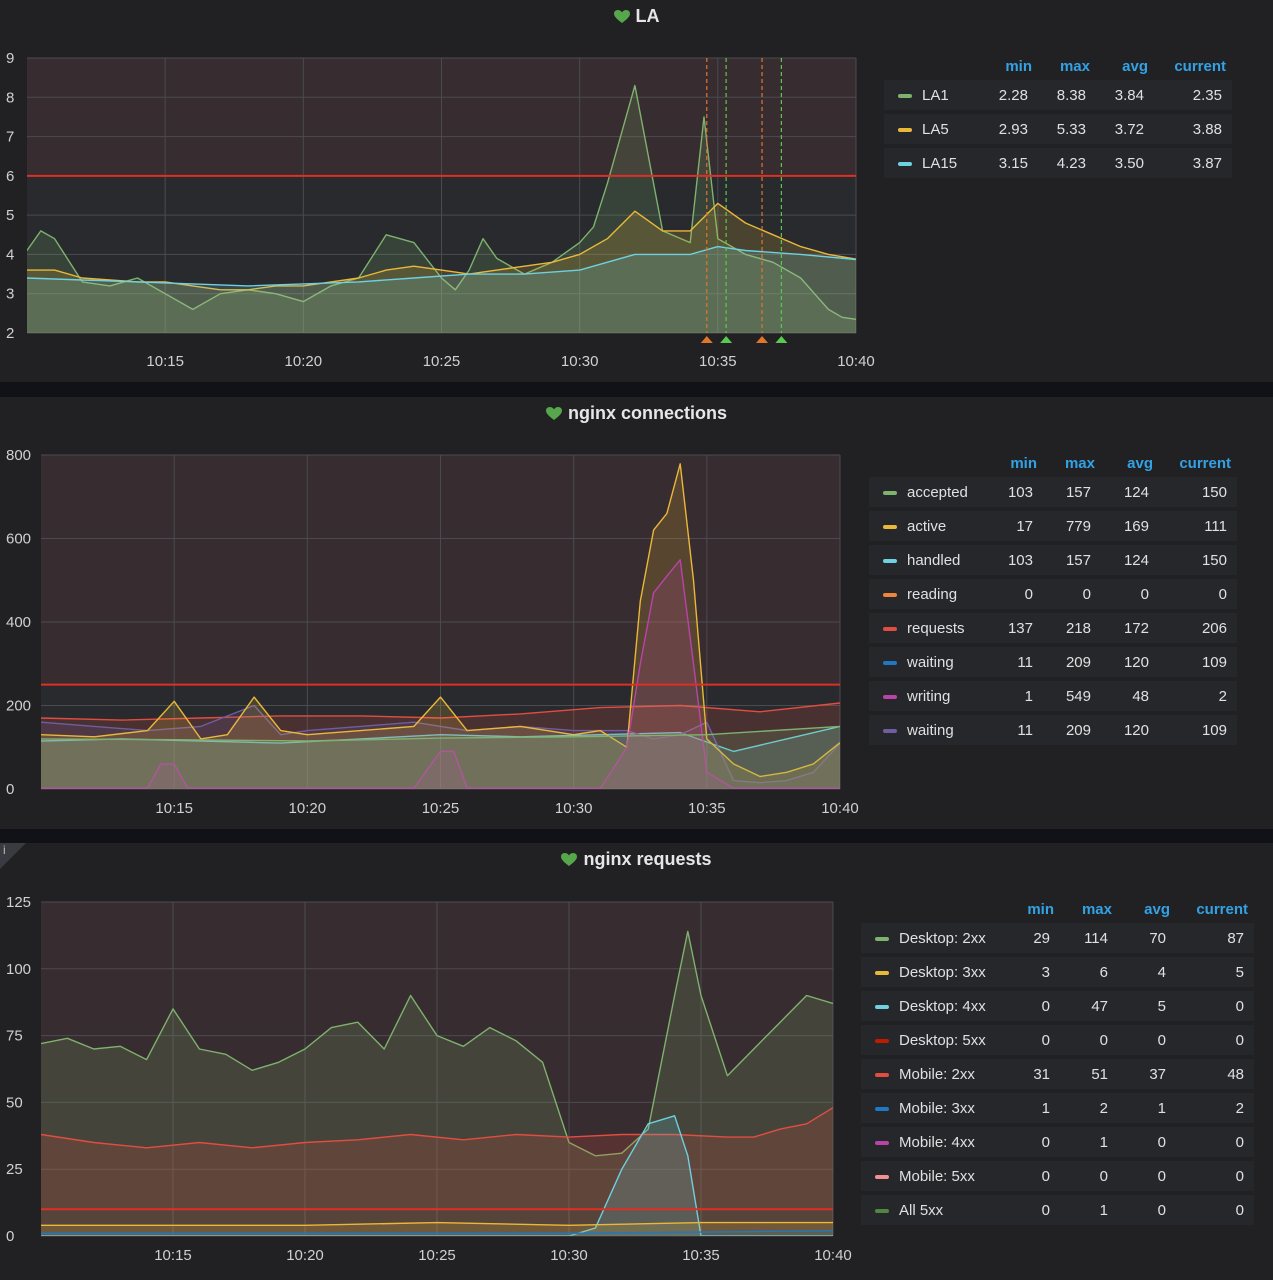 This screenshot has width=1273, height=1280. Describe the element at coordinates (437, 1043) in the screenshot. I see `series-line-desktop-2xx` at that location.